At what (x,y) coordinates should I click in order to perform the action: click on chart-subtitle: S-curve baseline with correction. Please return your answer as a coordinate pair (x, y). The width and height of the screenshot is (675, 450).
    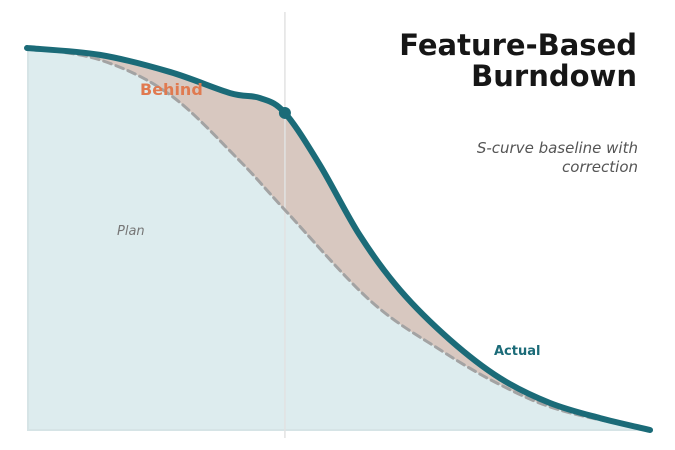
    Looking at the image, I should click on (557, 157).